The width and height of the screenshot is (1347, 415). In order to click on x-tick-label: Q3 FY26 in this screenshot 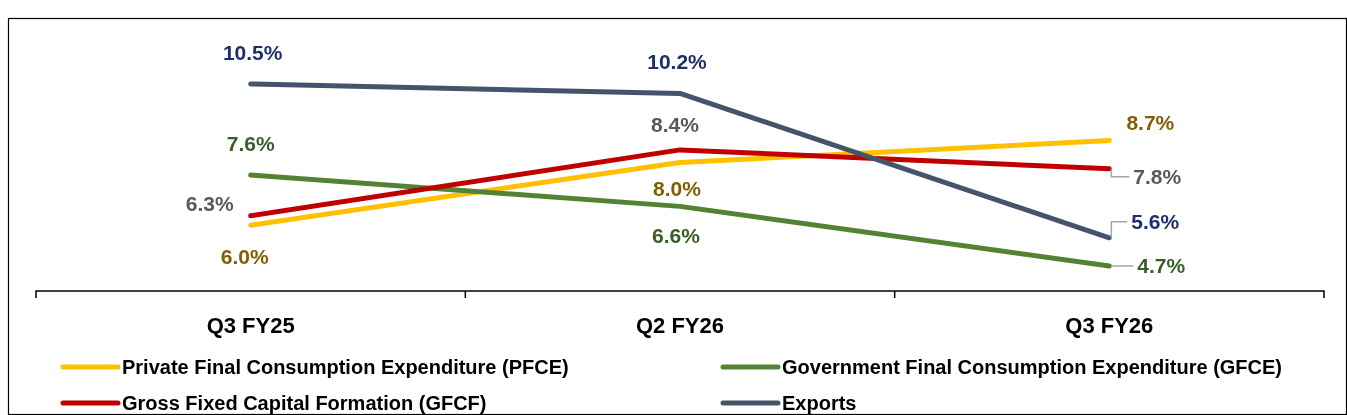, I will do `click(1109, 325)`.